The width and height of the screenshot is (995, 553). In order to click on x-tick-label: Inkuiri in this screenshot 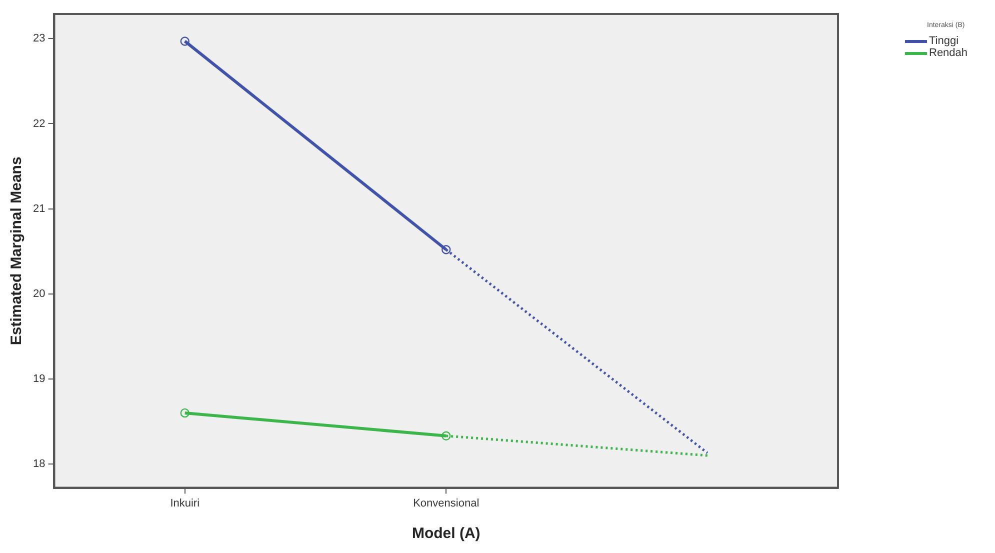, I will do `click(185, 503)`.